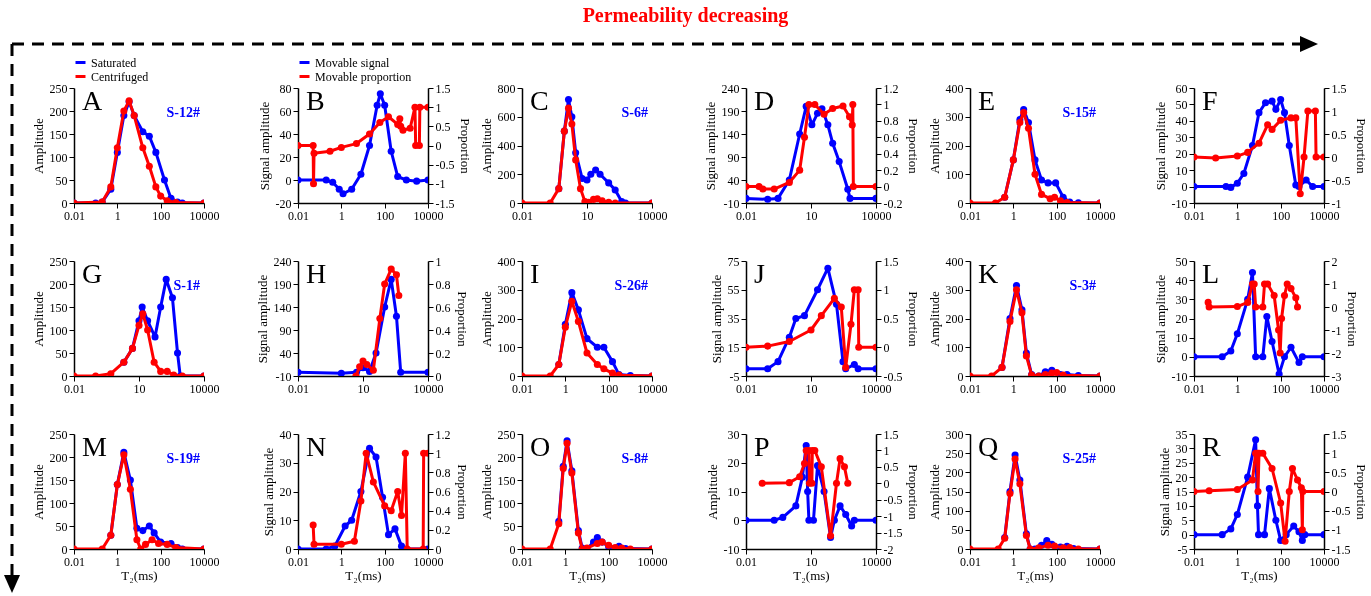  Describe the element at coordinates (506, 480) in the screenshot. I see `y-tick-label: 150` at that location.